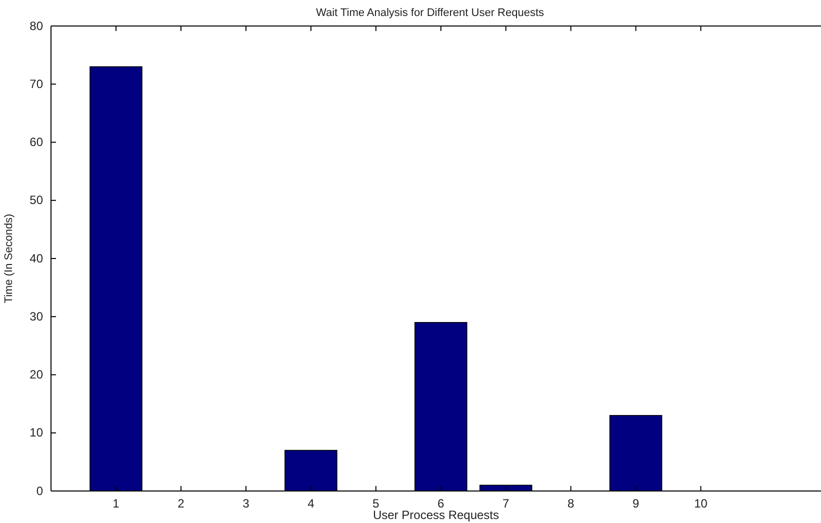  I want to click on y-tick-label: 10, so click(37, 433).